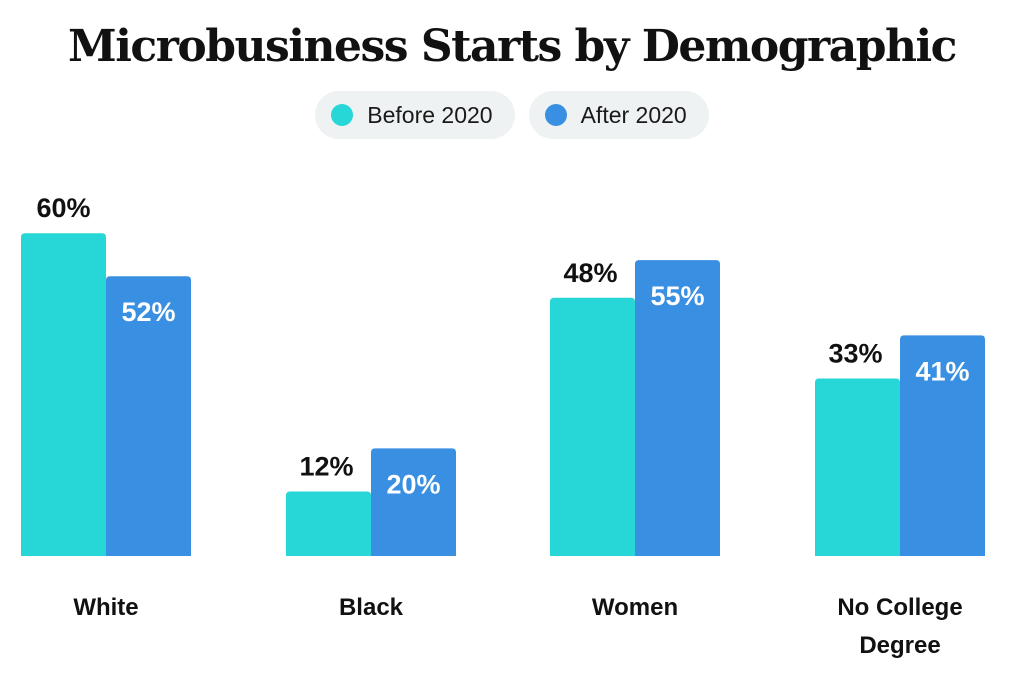 The width and height of the screenshot is (1024, 695). I want to click on legend-swatch-after-2020, so click(555, 115).